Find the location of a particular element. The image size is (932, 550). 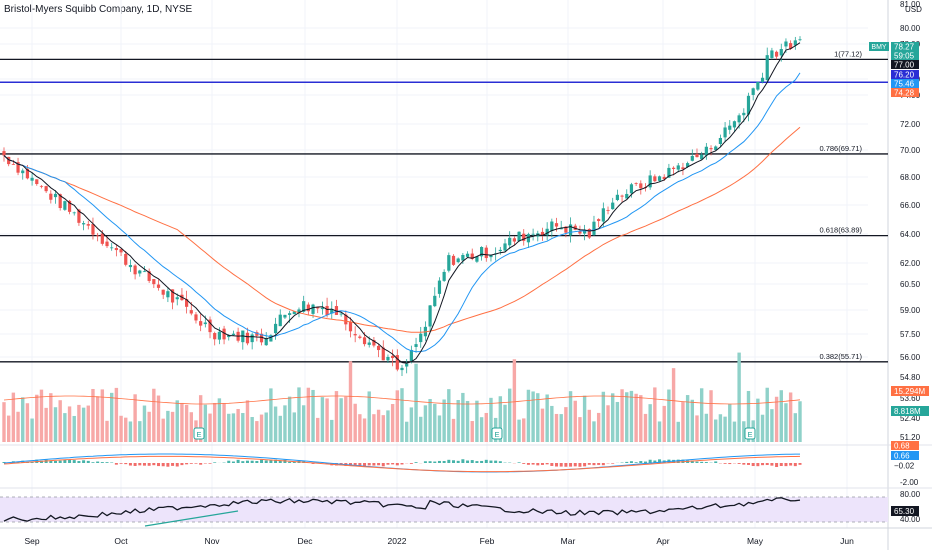

macd-badge is located at coordinates (905, 455).